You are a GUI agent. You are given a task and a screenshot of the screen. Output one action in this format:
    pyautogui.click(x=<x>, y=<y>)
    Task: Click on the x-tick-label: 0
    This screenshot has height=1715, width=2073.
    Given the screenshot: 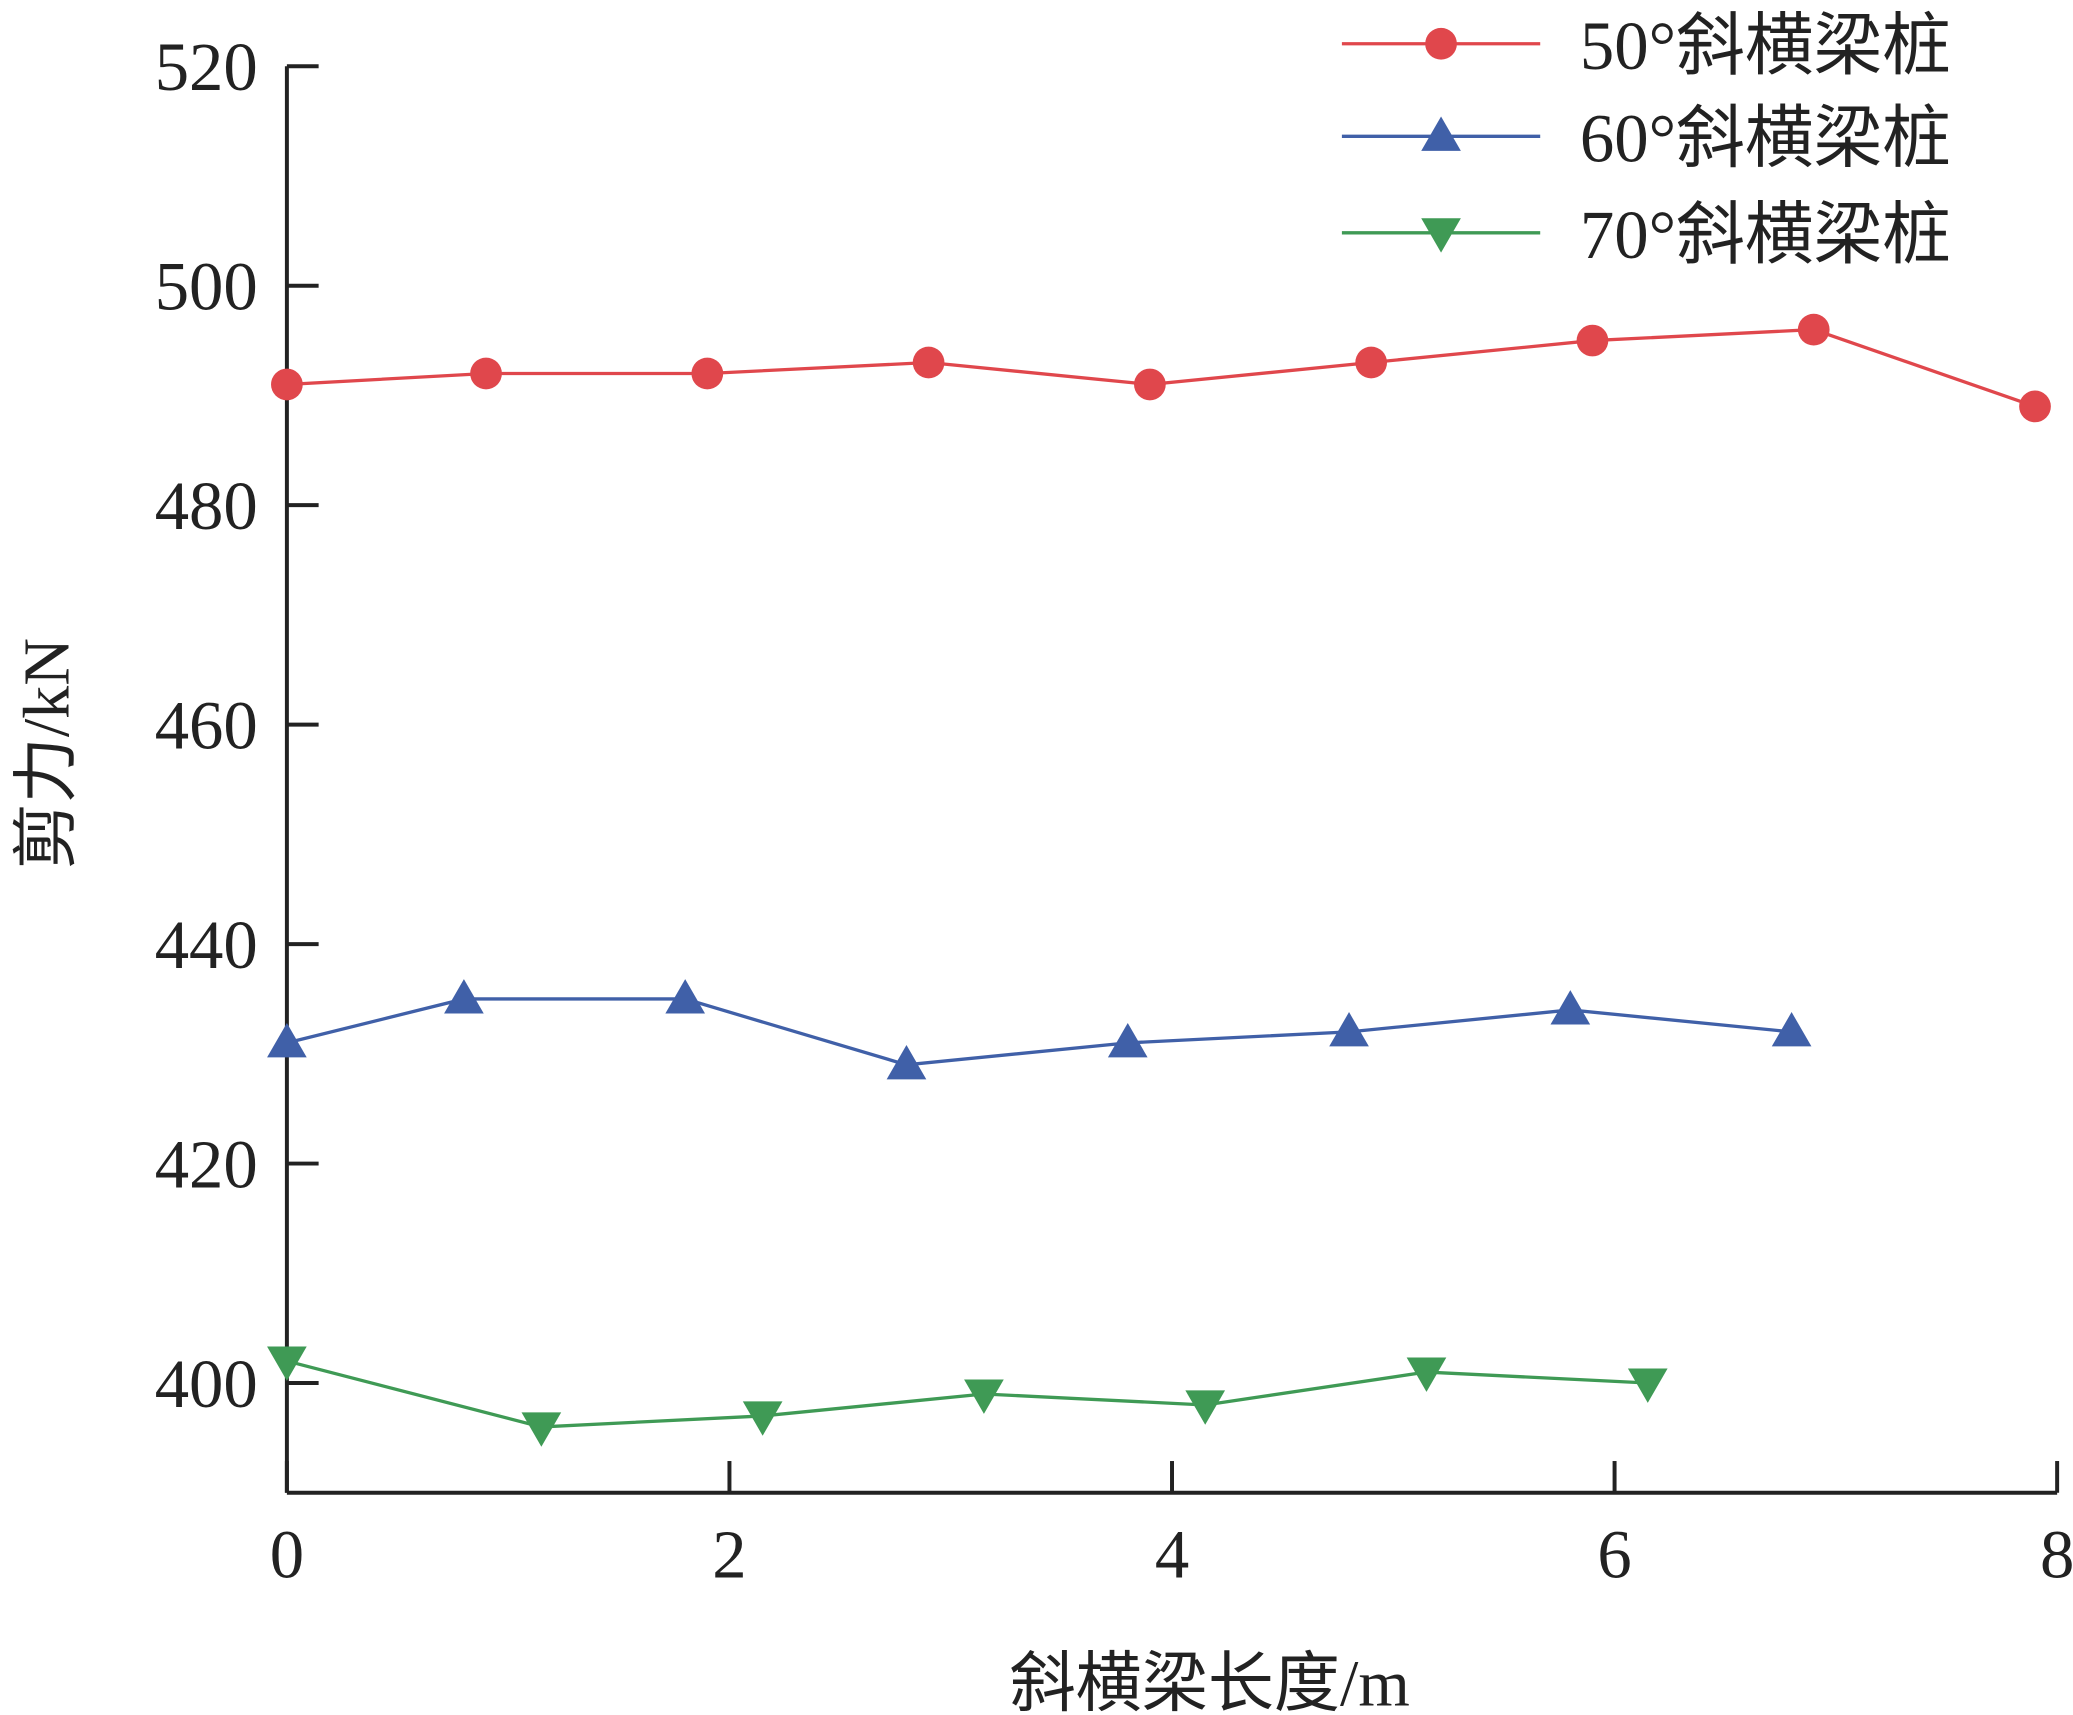 What is the action you would take?
    pyautogui.click(x=287, y=1554)
    